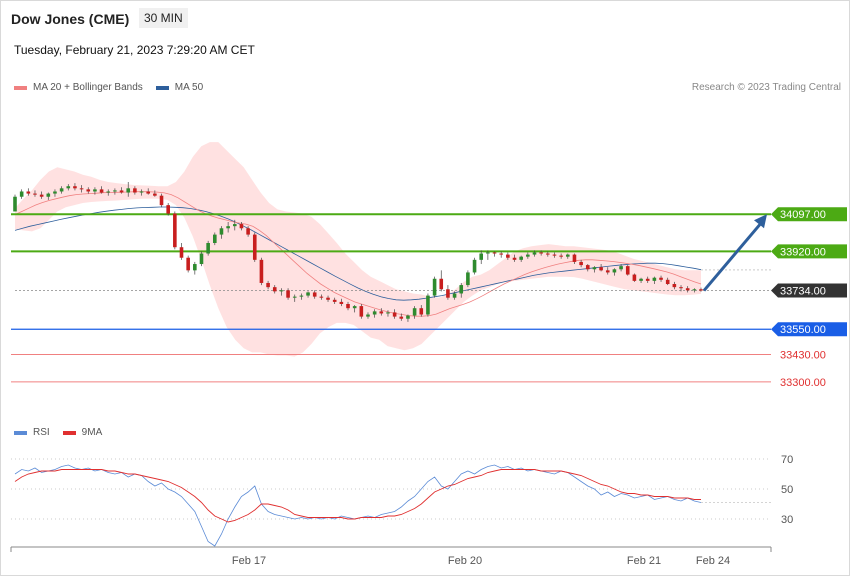 The image size is (850, 576). Describe the element at coordinates (88, 87) in the screenshot. I see `legend-label-ma20: MA 20 + Bollinger Bands` at that location.